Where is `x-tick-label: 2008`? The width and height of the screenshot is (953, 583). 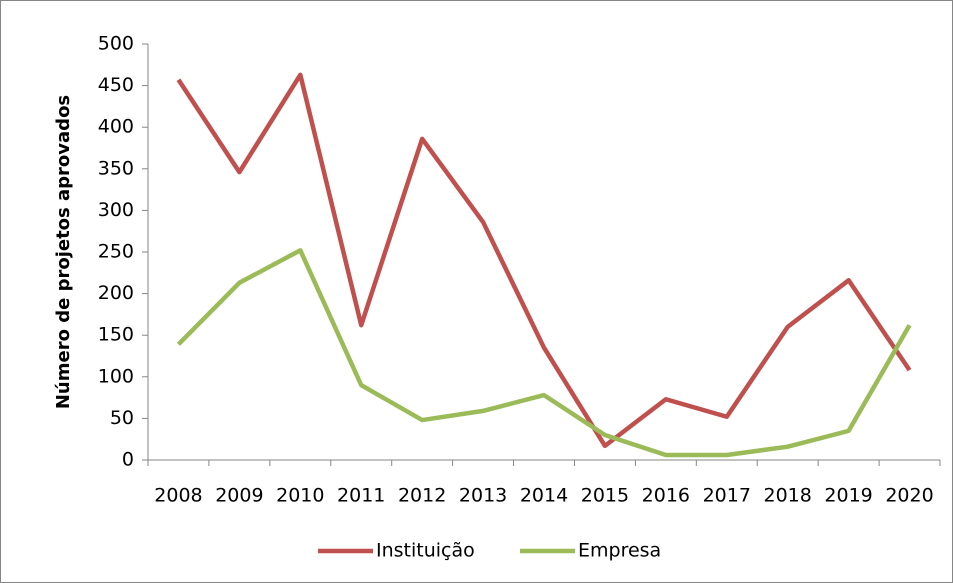
x-tick-label: 2008 is located at coordinates (178, 496).